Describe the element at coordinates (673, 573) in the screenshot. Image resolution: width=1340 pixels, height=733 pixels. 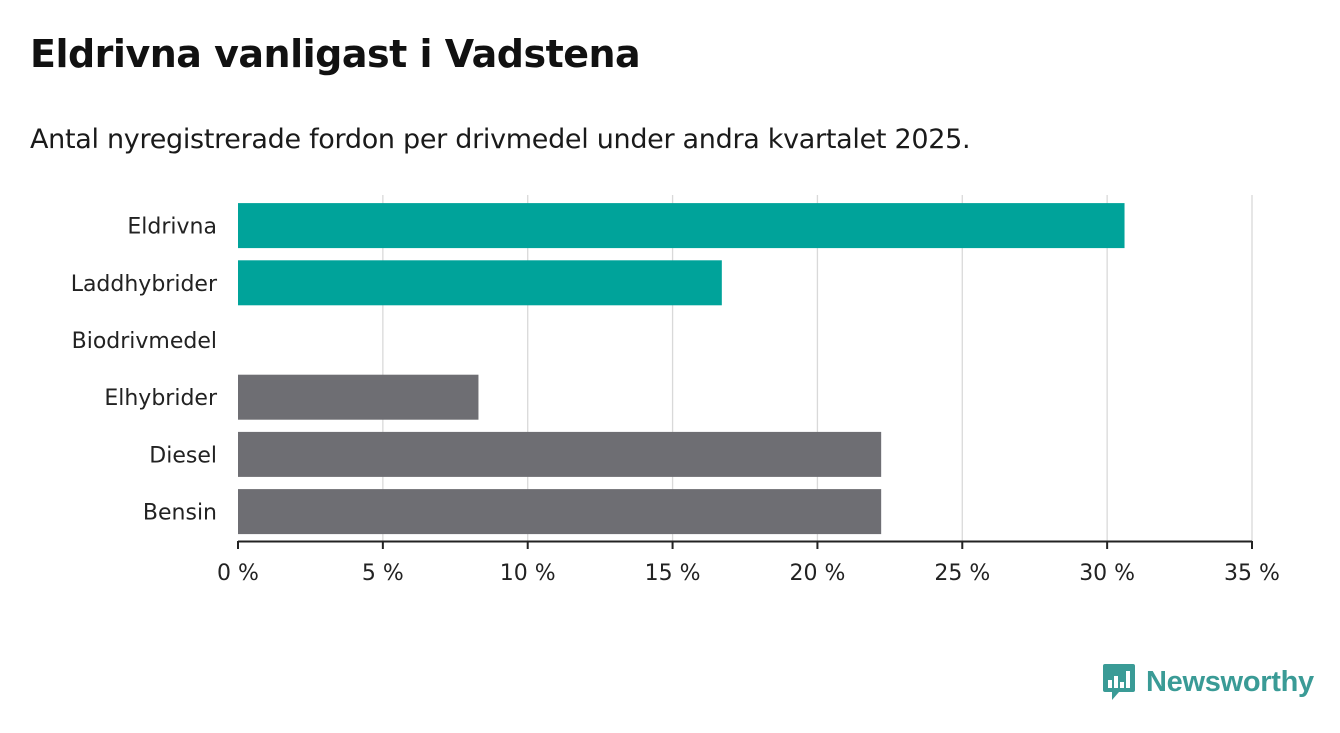
I see `x-tick-label: 15 %` at that location.